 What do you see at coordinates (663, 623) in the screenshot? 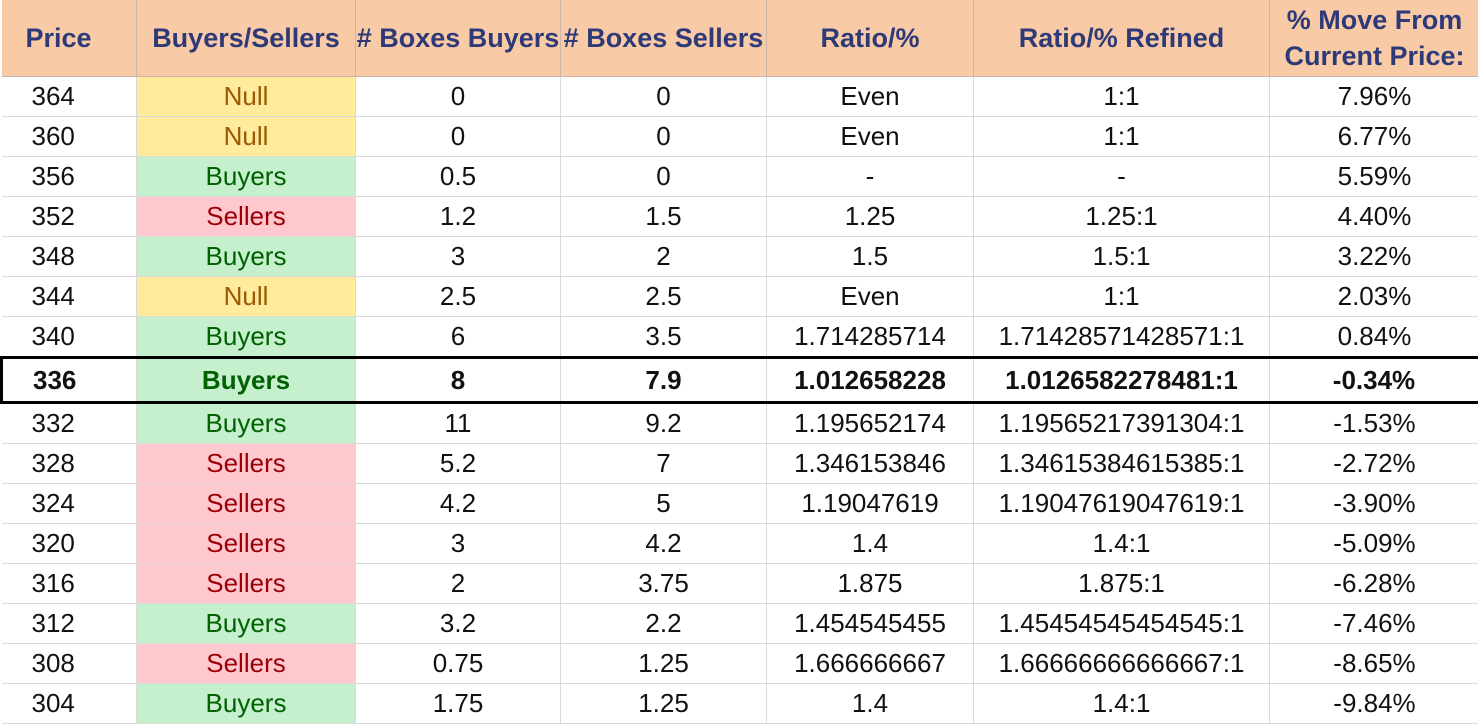
I see `cell-boxes-sellers: 2.2` at bounding box center [663, 623].